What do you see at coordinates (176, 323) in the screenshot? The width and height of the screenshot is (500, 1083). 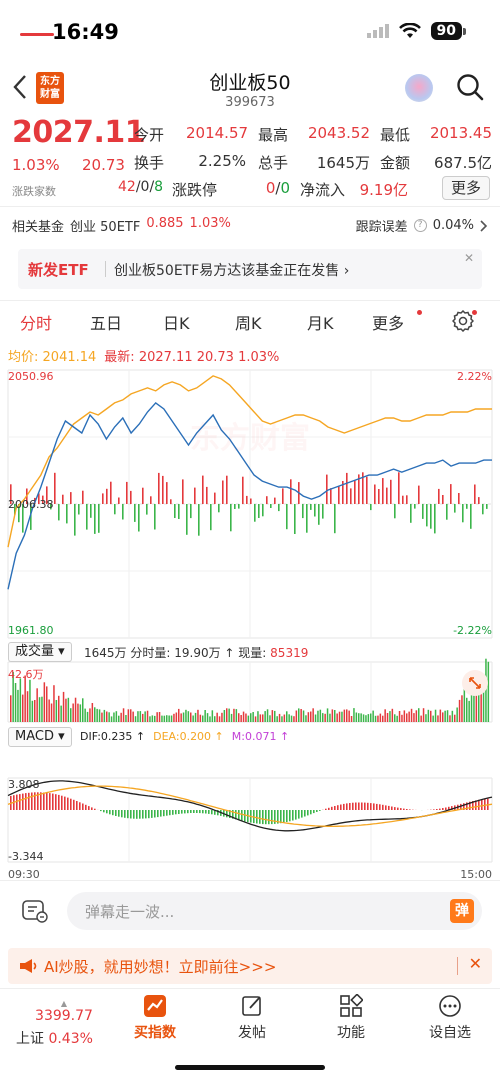 I see `tab-daily-k: 日K` at bounding box center [176, 323].